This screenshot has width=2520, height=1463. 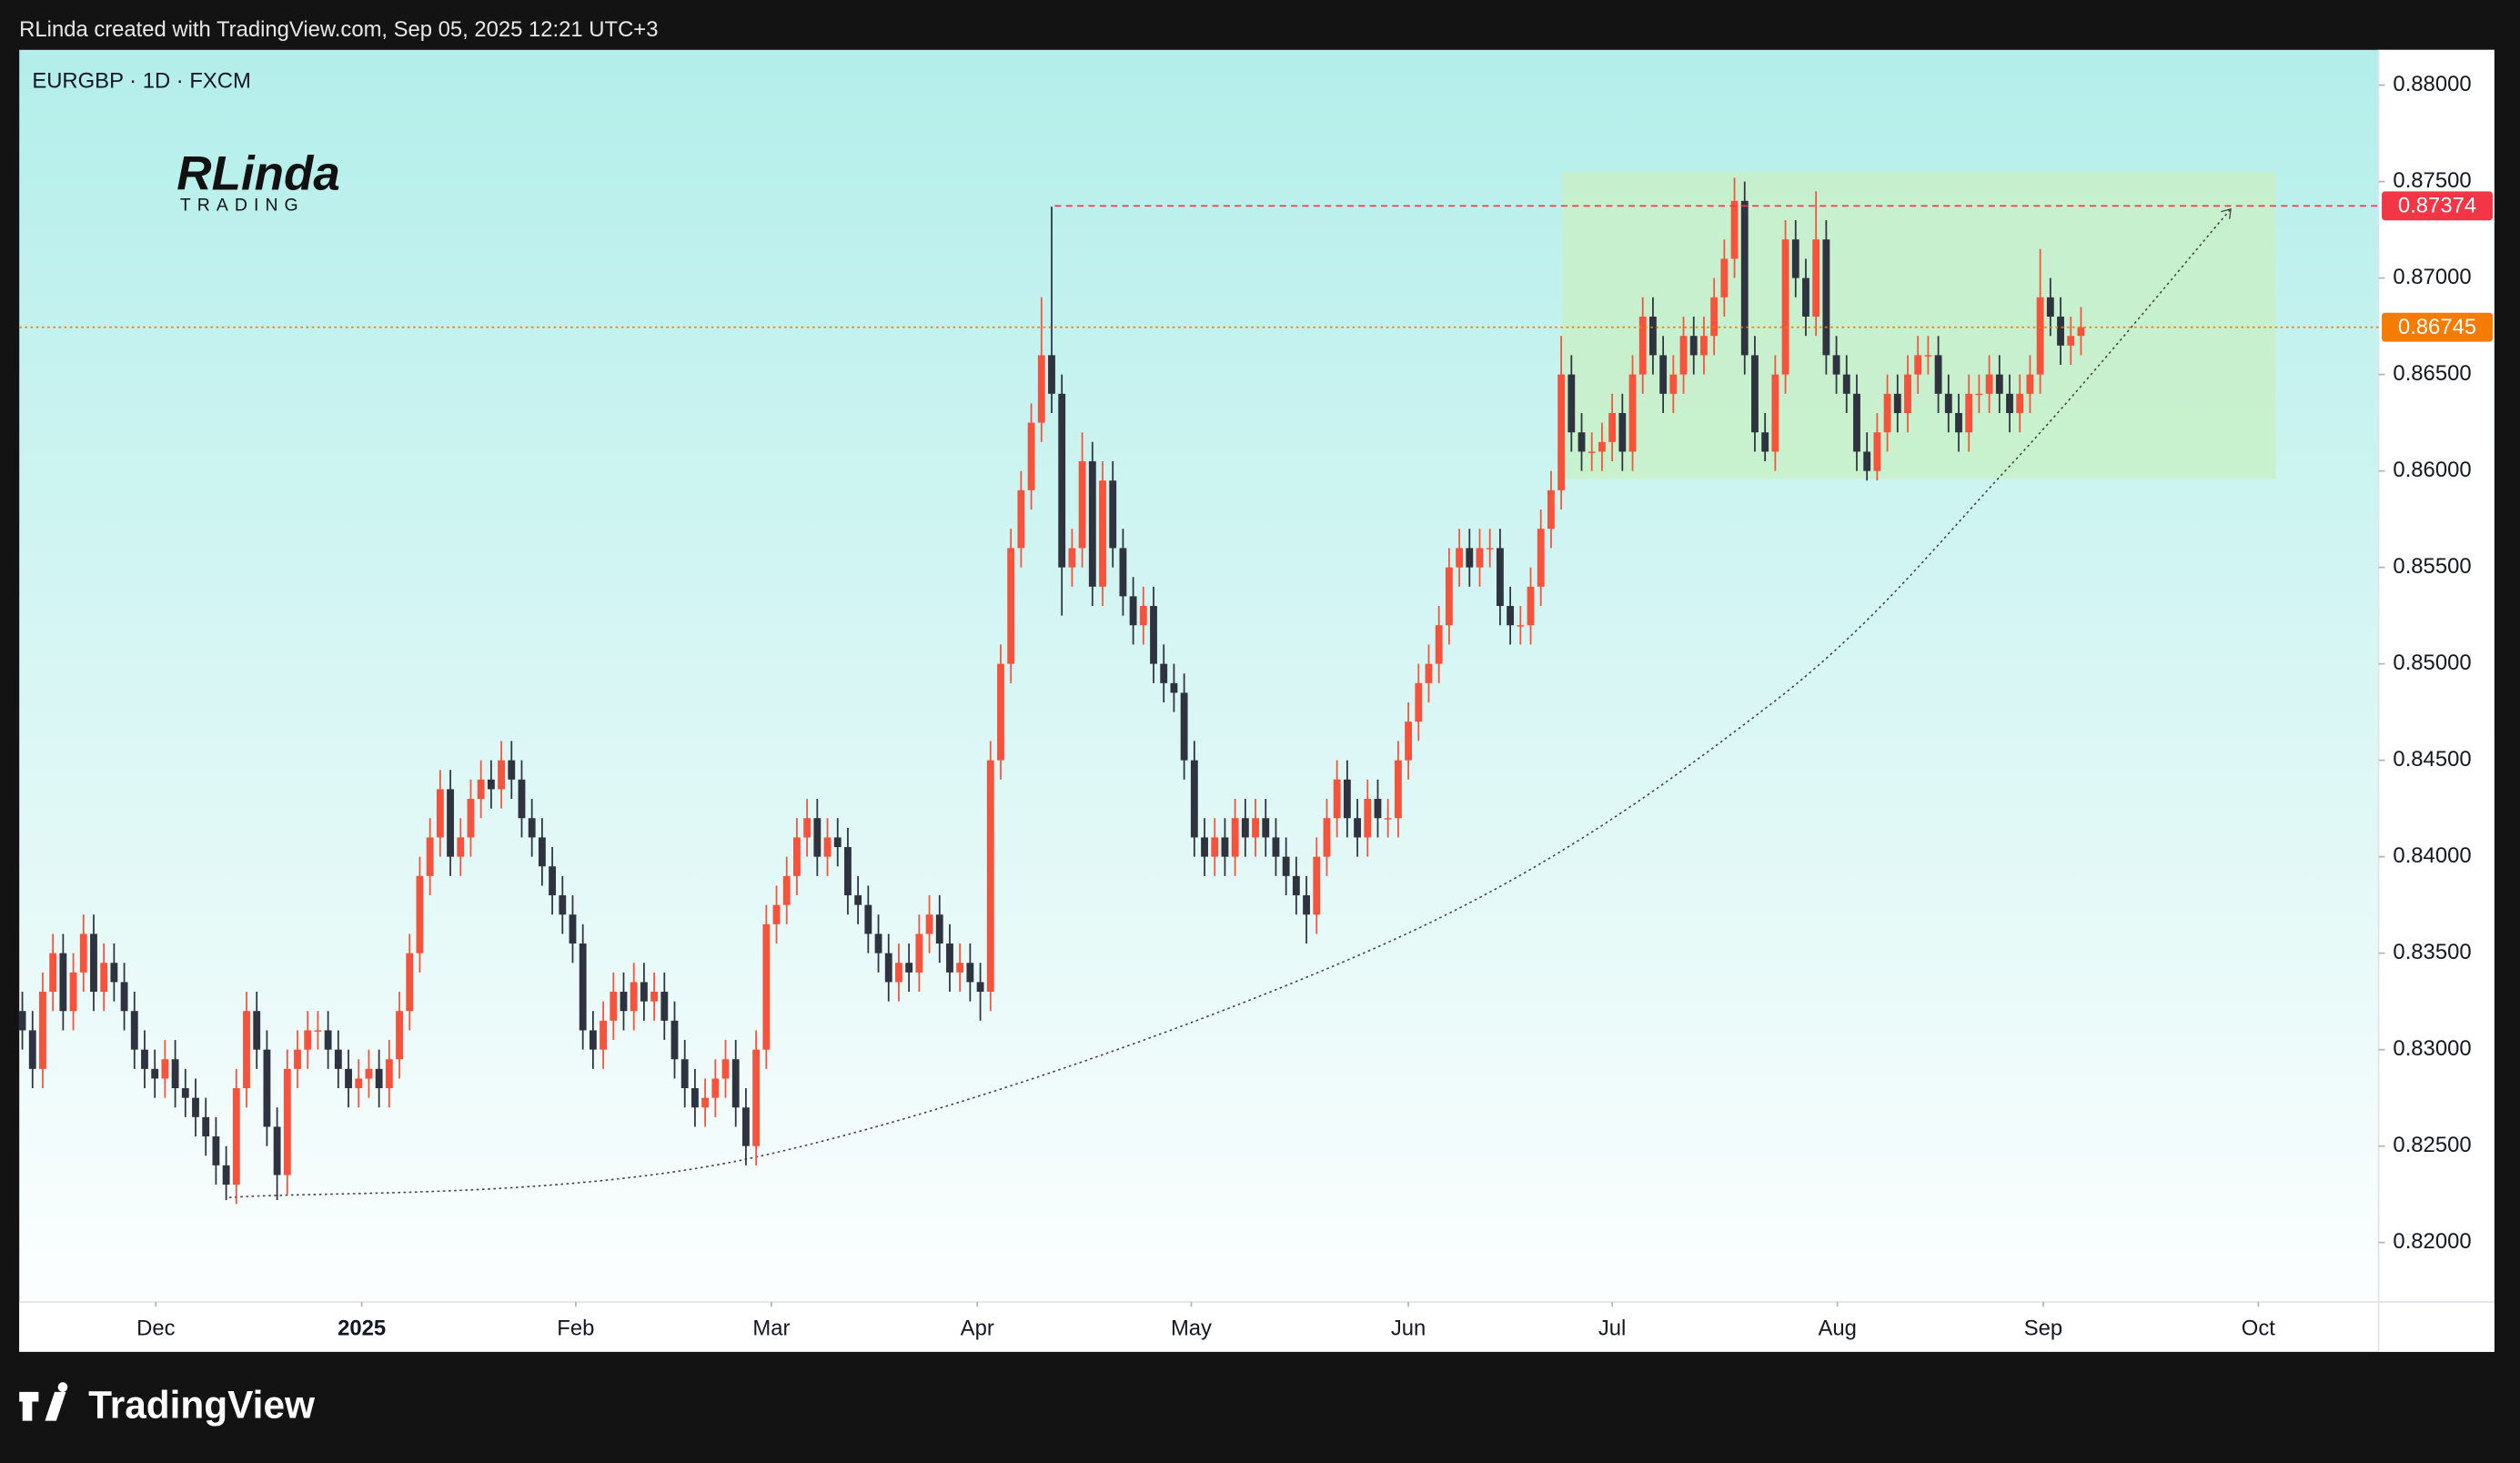 What do you see at coordinates (362, 1328) in the screenshot?
I see `x-tick-label: 2025` at bounding box center [362, 1328].